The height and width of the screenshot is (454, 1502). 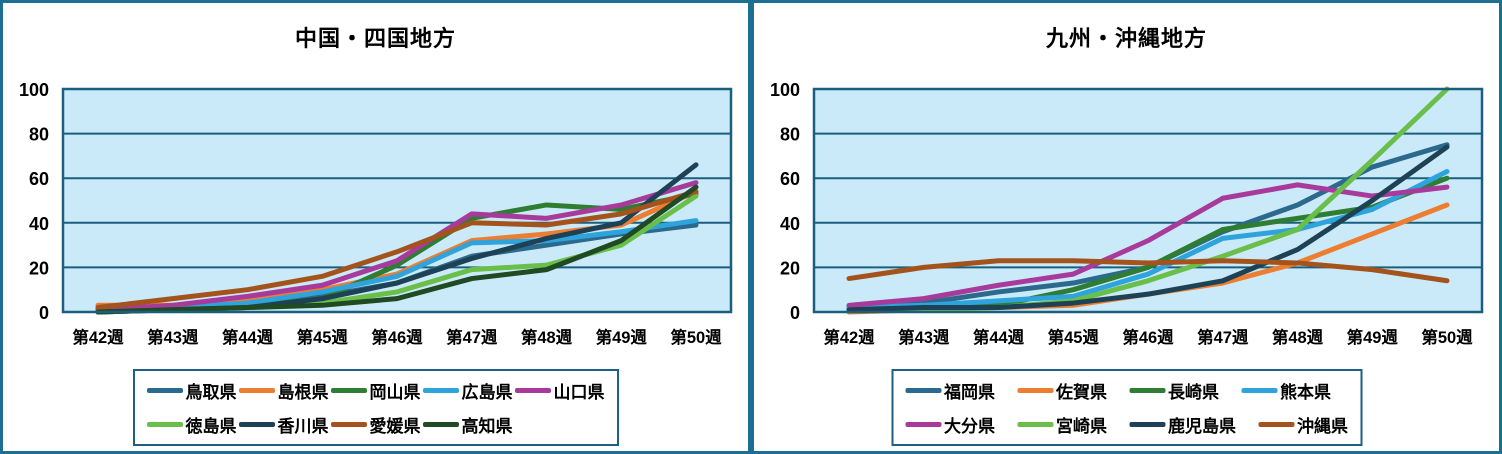 I want to click on legend-item-4: 山口県, so click(x=559, y=390).